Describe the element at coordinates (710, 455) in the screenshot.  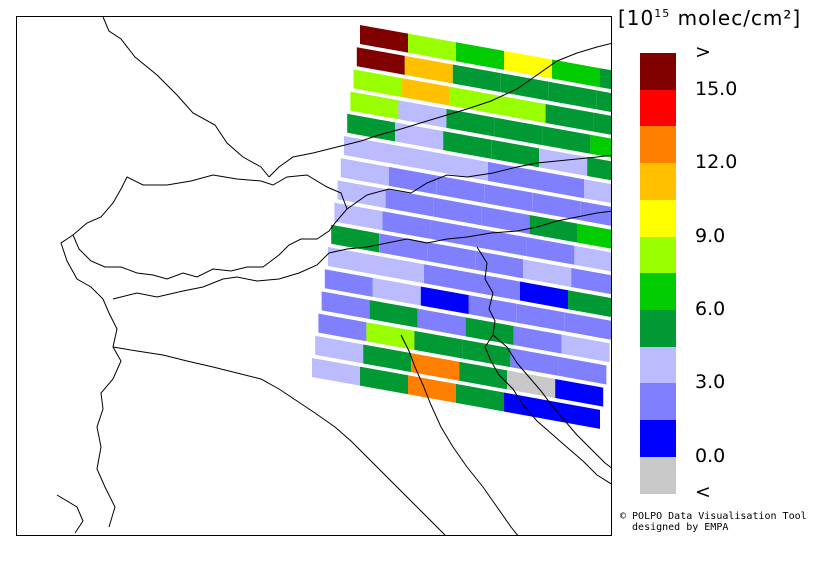
I see `legend-label: 0.0` at that location.